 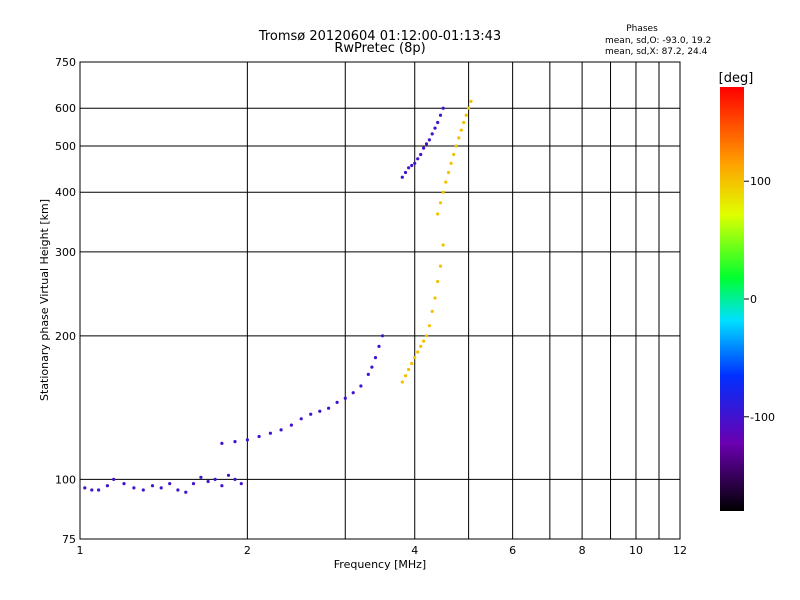 What do you see at coordinates (382, 550) in the screenshot?
I see `x-axis-ticks: 1 2 4 6 8 10 12` at bounding box center [382, 550].